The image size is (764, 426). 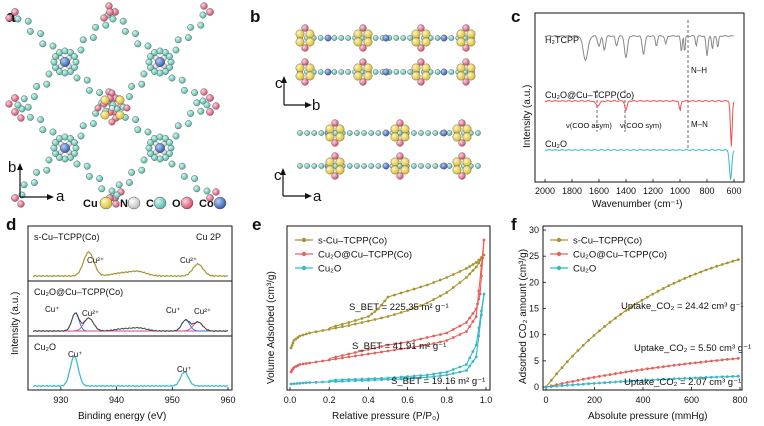 What do you see at coordinates (691, 400) in the screenshot?
I see `xtick-label: 600` at bounding box center [691, 400].